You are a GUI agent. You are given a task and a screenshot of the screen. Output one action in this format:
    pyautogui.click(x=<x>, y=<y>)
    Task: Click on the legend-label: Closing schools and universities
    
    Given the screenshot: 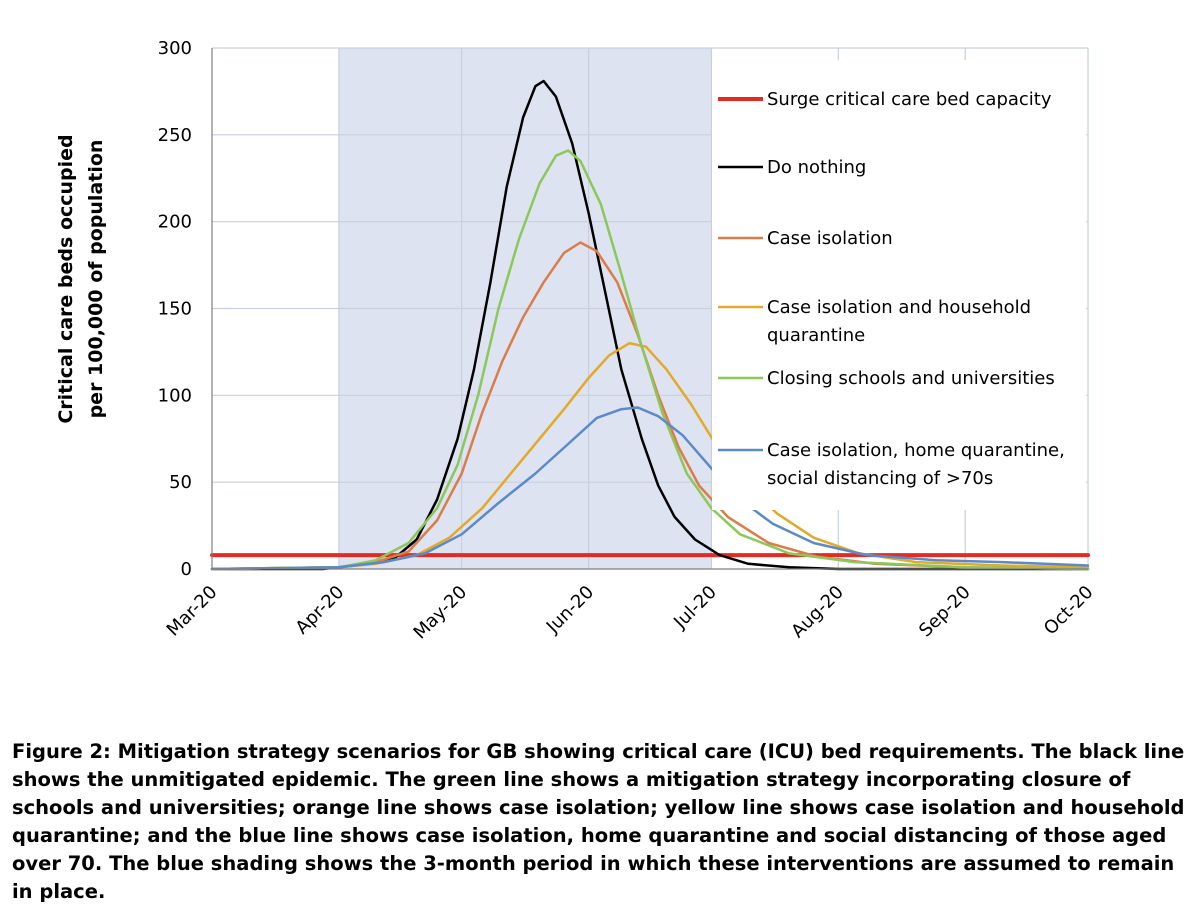 What is the action you would take?
    pyautogui.click(x=911, y=378)
    